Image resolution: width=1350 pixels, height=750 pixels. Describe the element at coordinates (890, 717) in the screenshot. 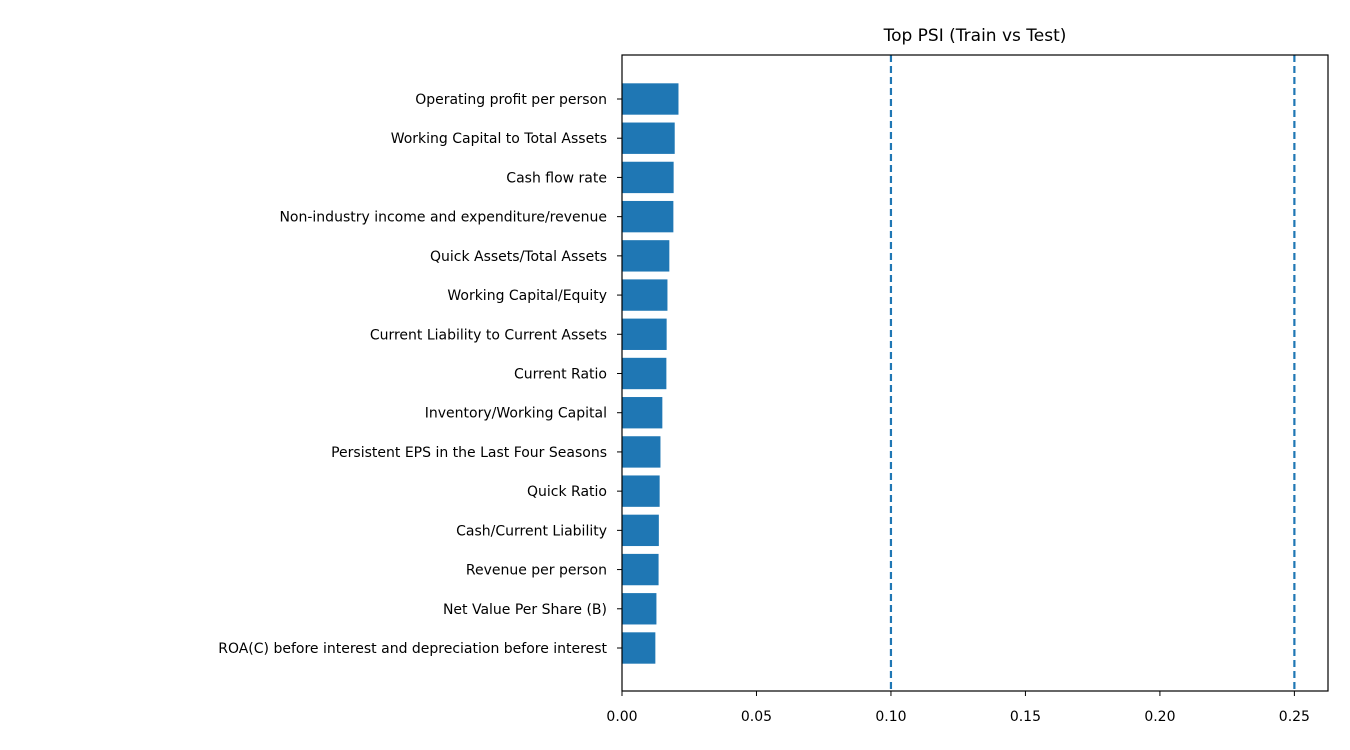

I see `x-tick-label: 0.10` at that location.